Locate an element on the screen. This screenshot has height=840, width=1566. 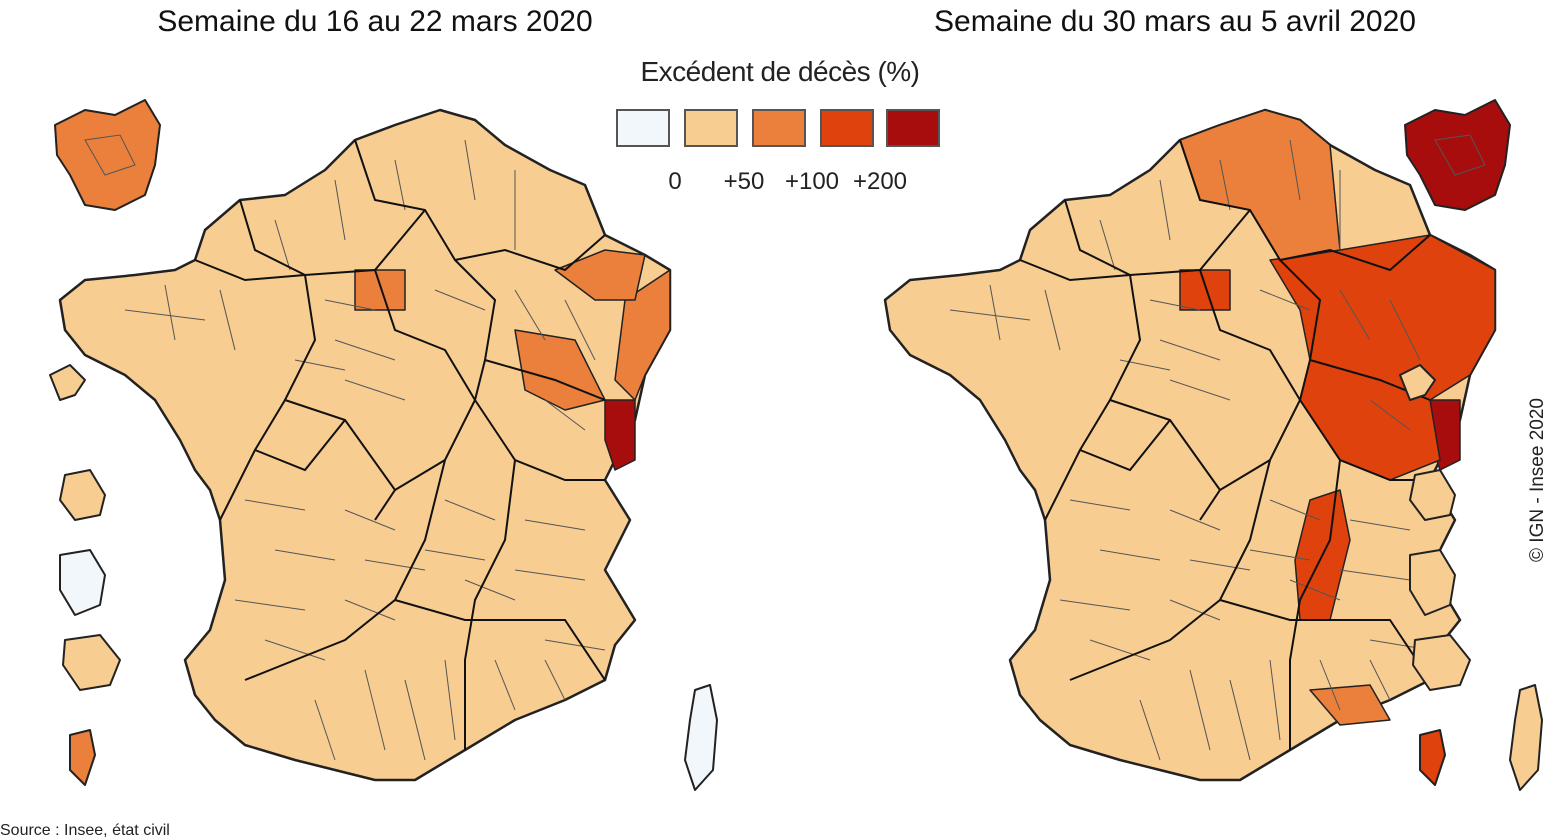
insets-left is located at coordinates (105, 442).